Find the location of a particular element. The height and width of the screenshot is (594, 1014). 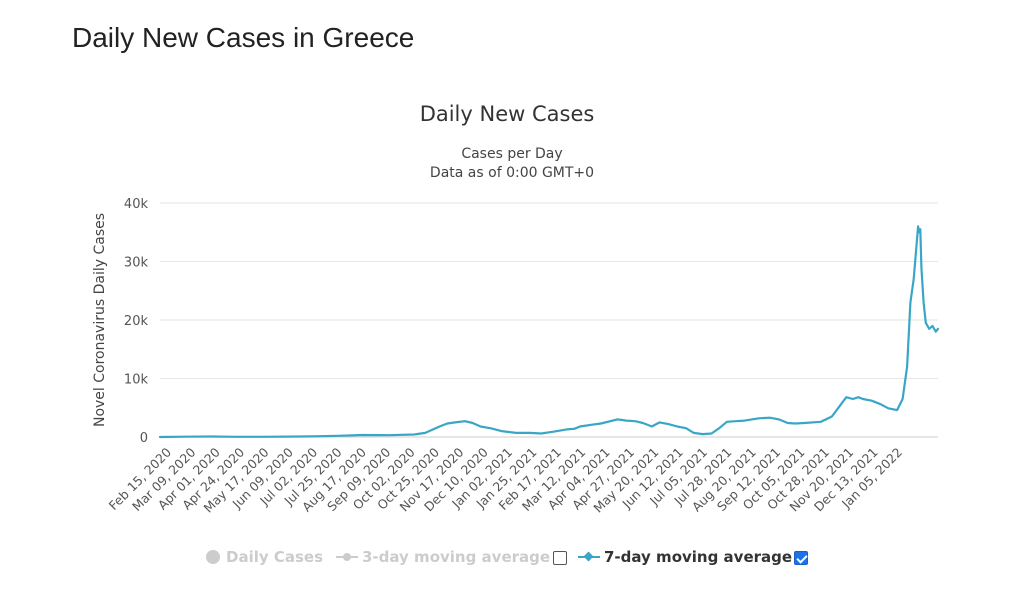

chart-title: Daily New Cases is located at coordinates (507, 114).